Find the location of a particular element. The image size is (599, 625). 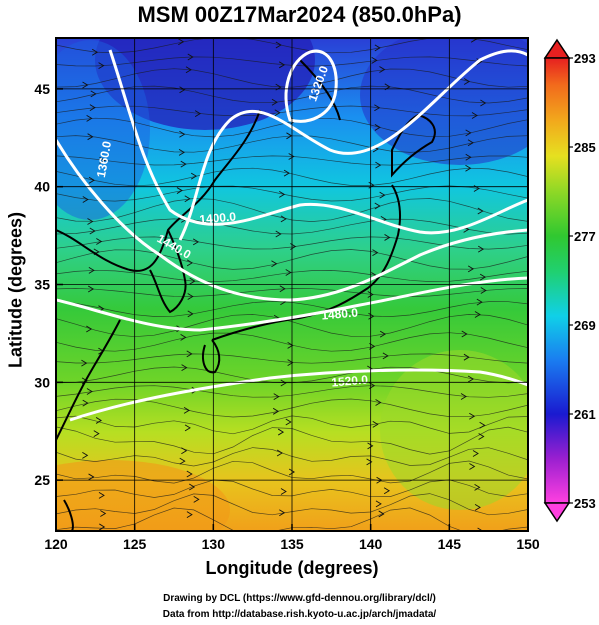

contour-label: 1360.0 is located at coordinates (104, 159).